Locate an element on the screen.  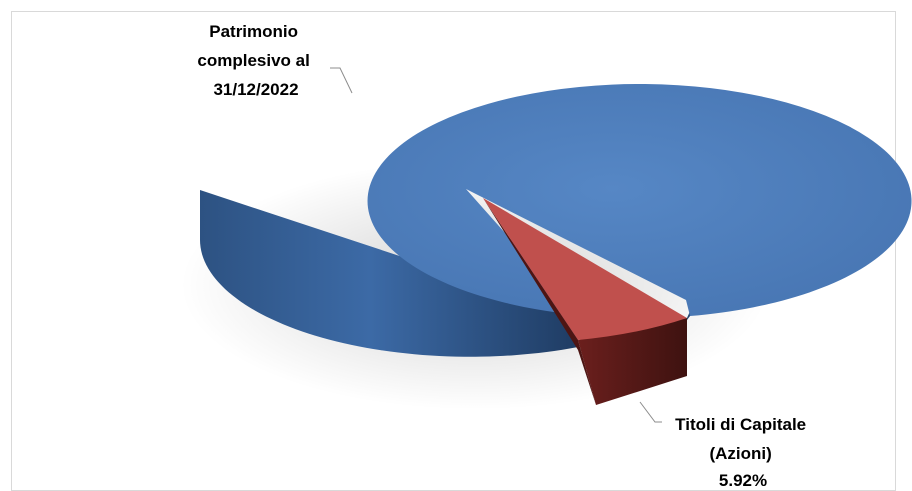
pie-slice-blue-side is located at coordinates (389, 273).